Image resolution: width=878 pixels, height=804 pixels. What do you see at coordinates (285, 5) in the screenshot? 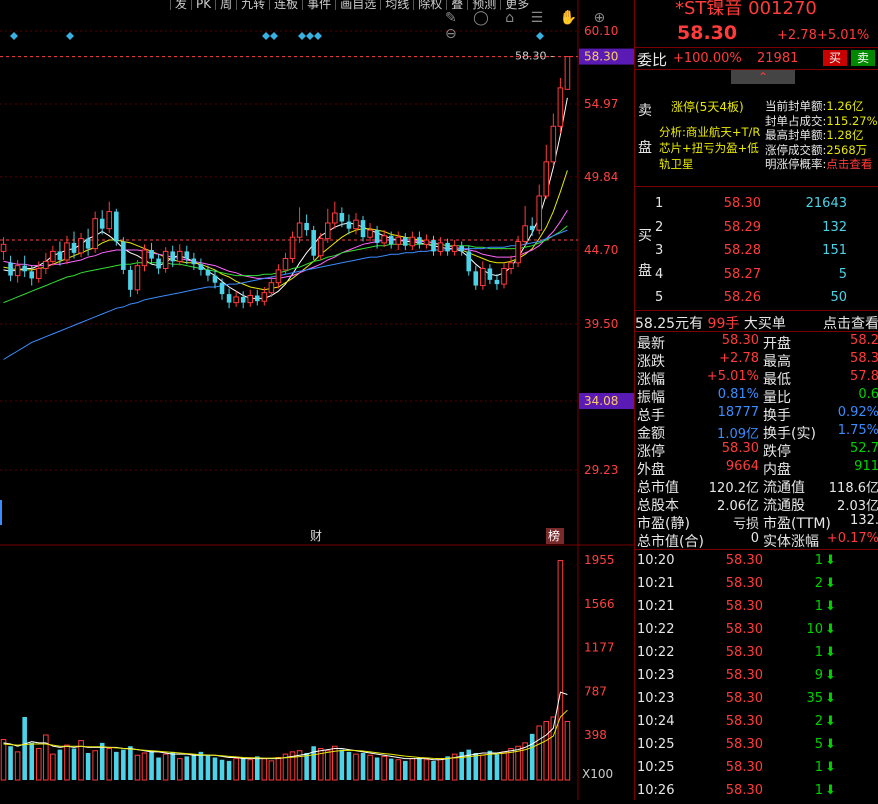
I see `toolbar-item: 连板` at bounding box center [285, 5].